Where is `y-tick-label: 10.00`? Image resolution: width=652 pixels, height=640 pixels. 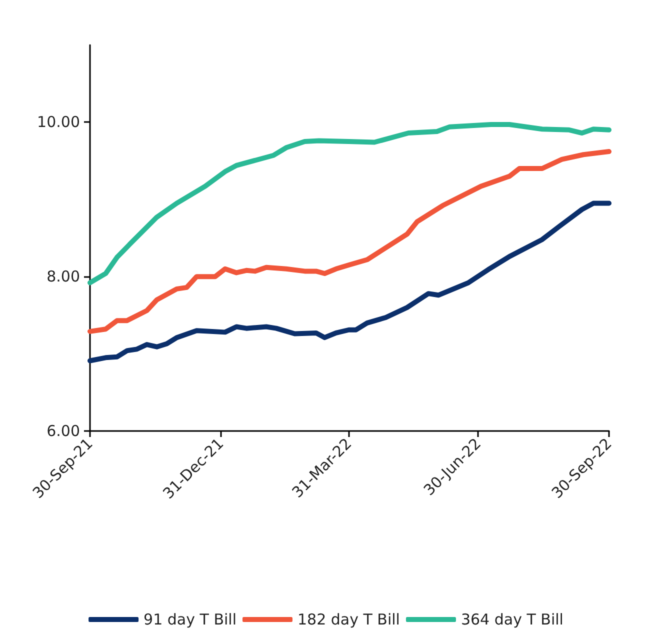
y-tick-label: 10.00 is located at coordinates (58, 122).